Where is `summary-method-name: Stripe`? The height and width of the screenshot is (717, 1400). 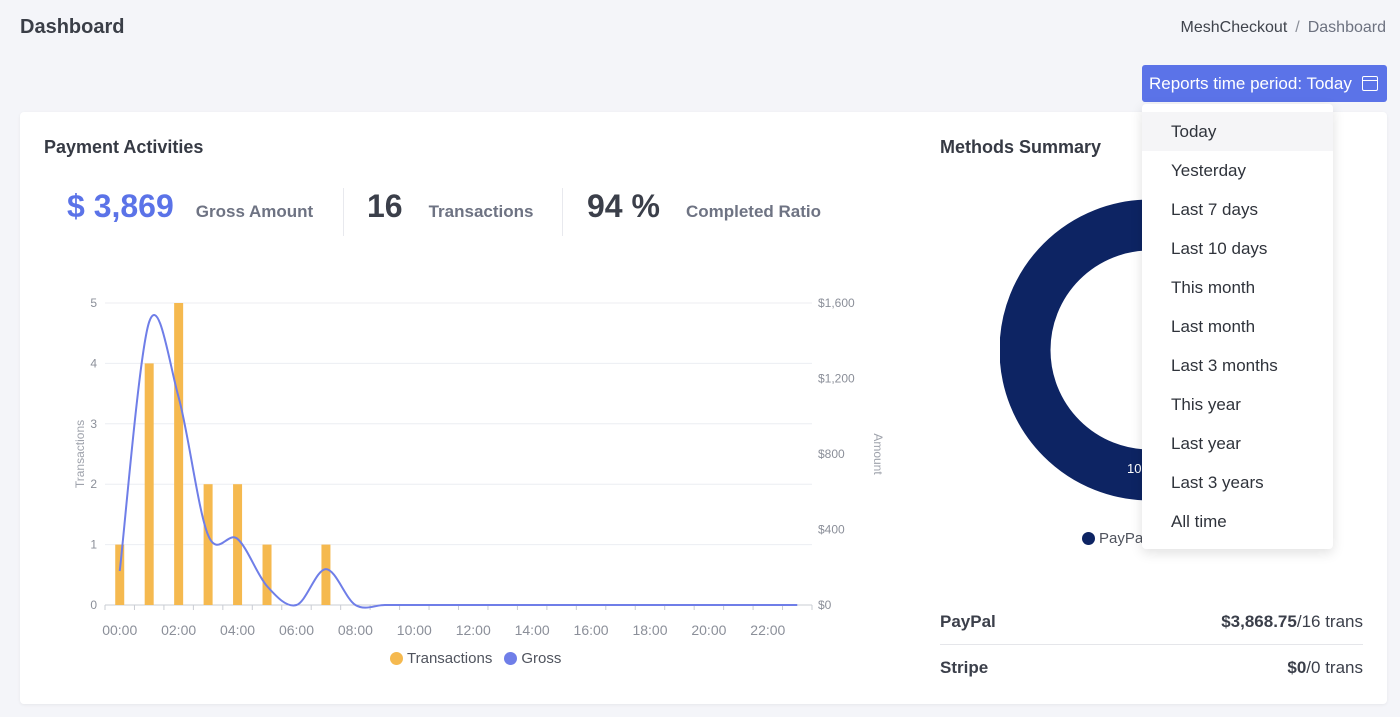 summary-method-name: Stripe is located at coordinates (964, 667).